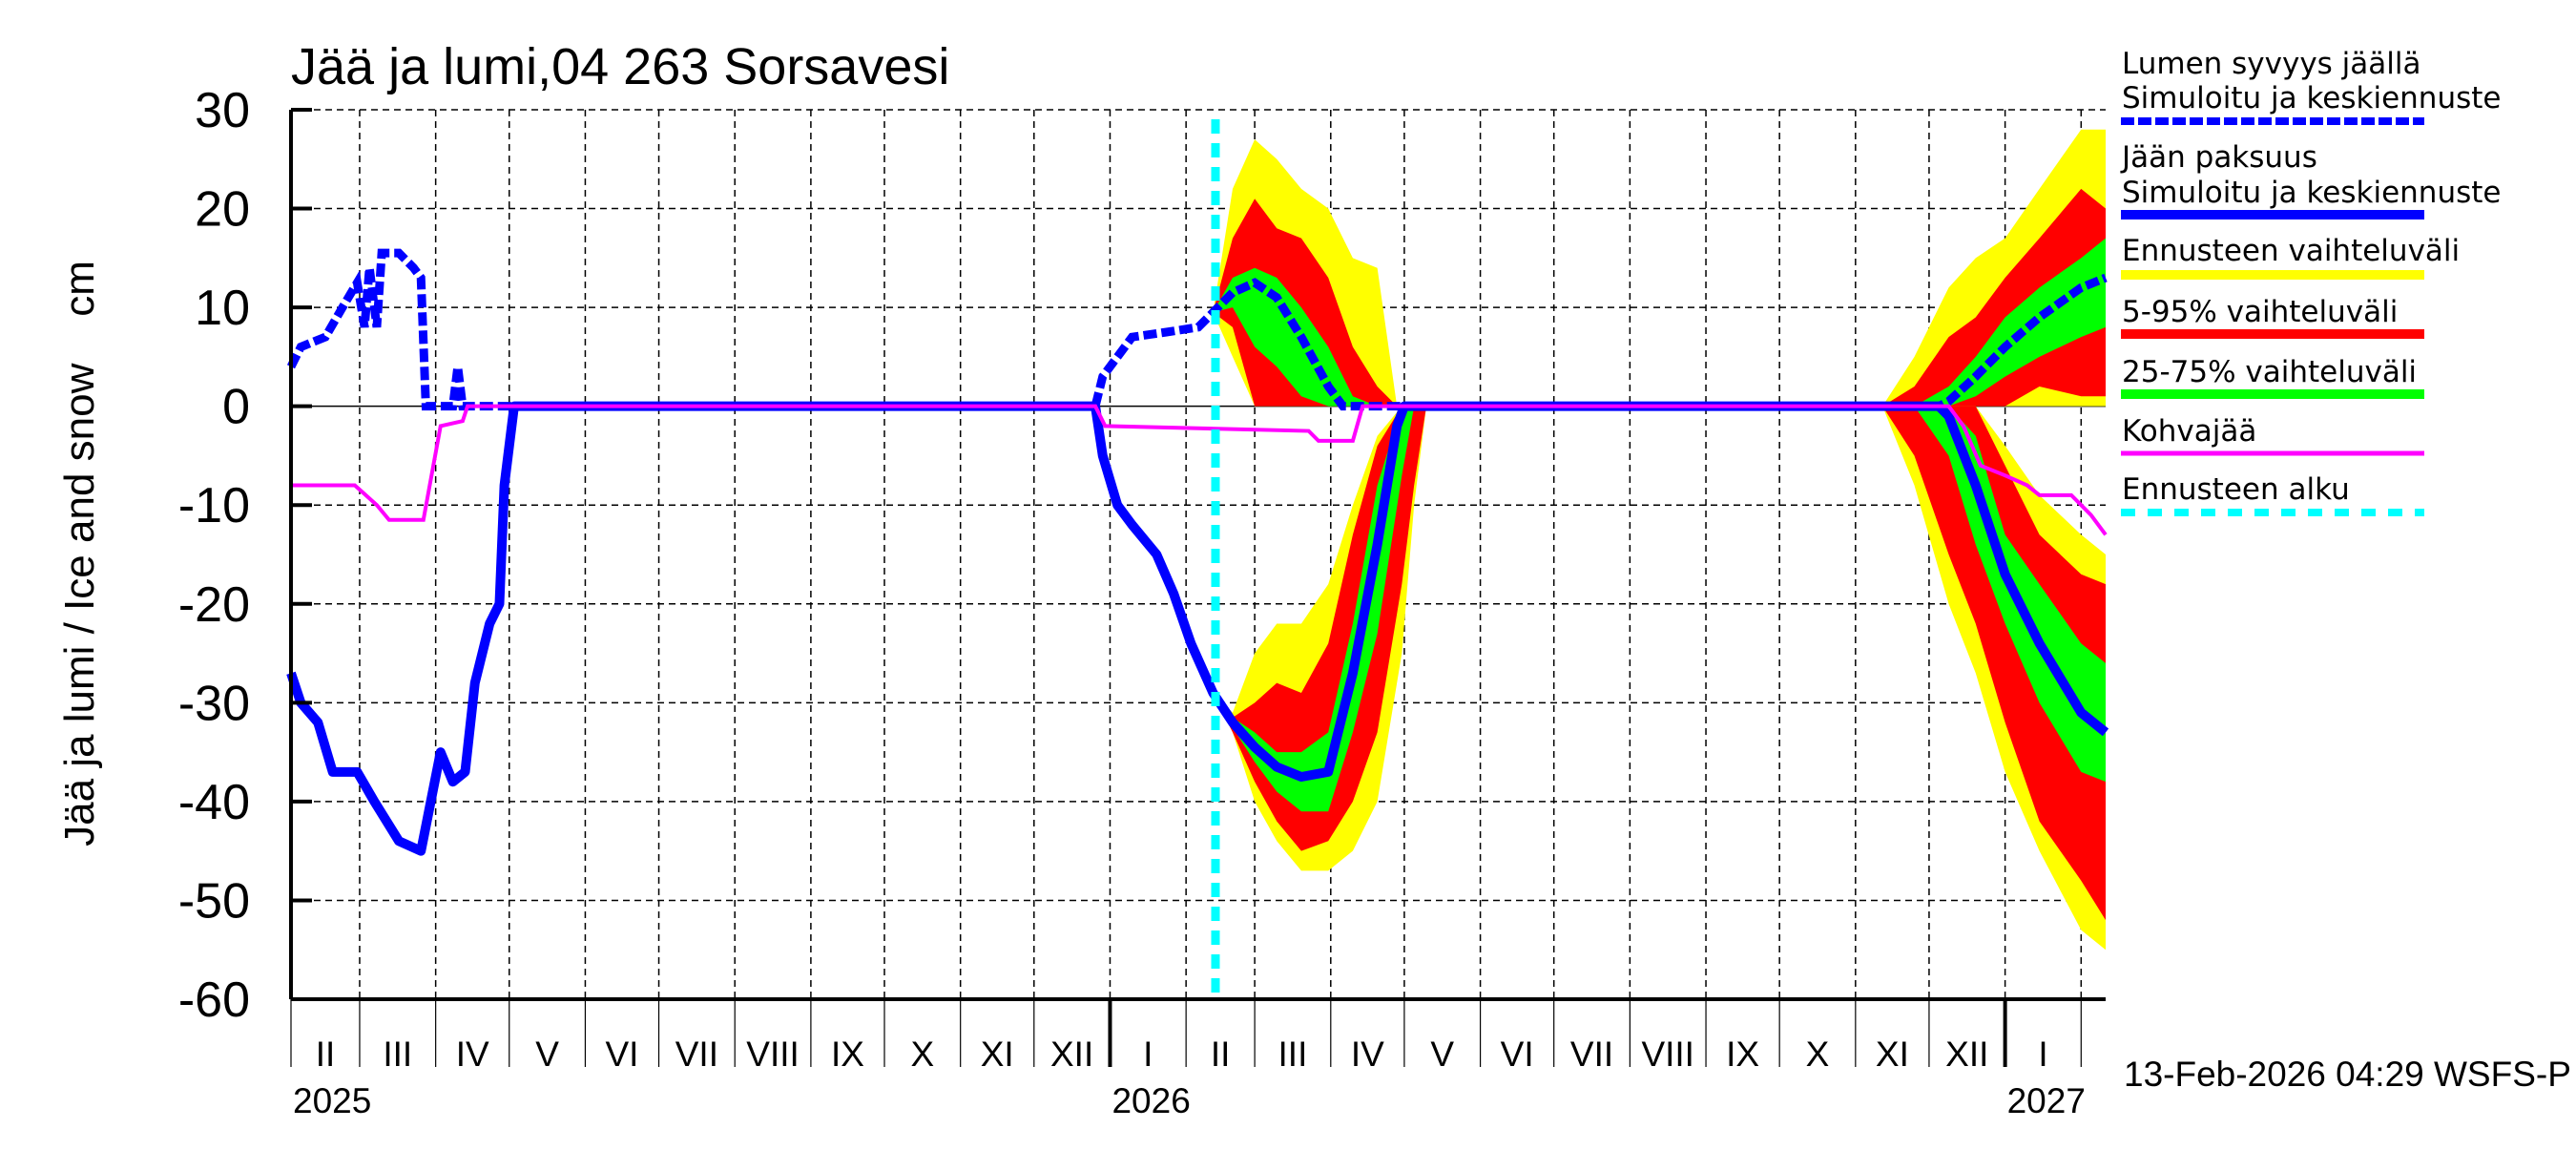 The height and width of the screenshot is (1150, 2576). I want to click on y-tick-label: 10, so click(222, 308).